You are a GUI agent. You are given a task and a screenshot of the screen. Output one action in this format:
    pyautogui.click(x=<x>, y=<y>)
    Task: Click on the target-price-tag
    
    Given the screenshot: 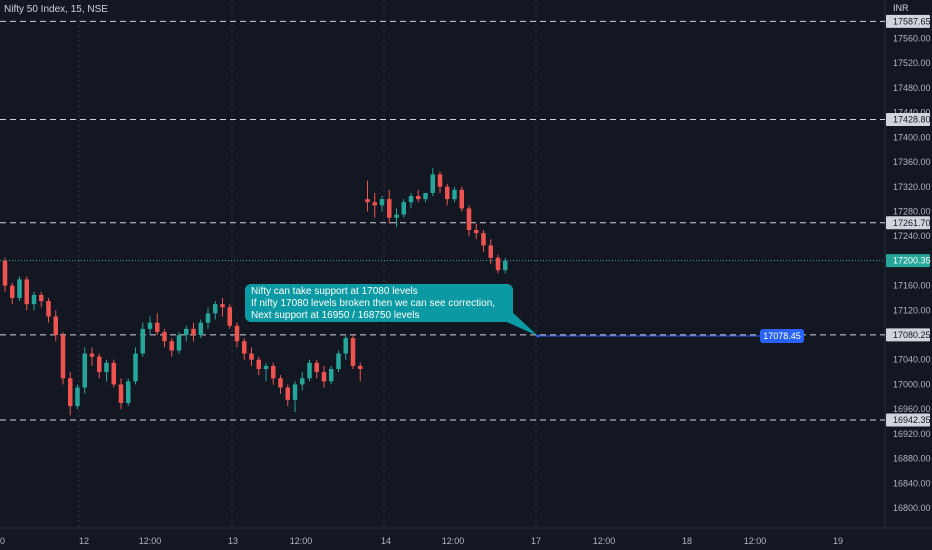 What is the action you would take?
    pyautogui.click(x=782, y=335)
    